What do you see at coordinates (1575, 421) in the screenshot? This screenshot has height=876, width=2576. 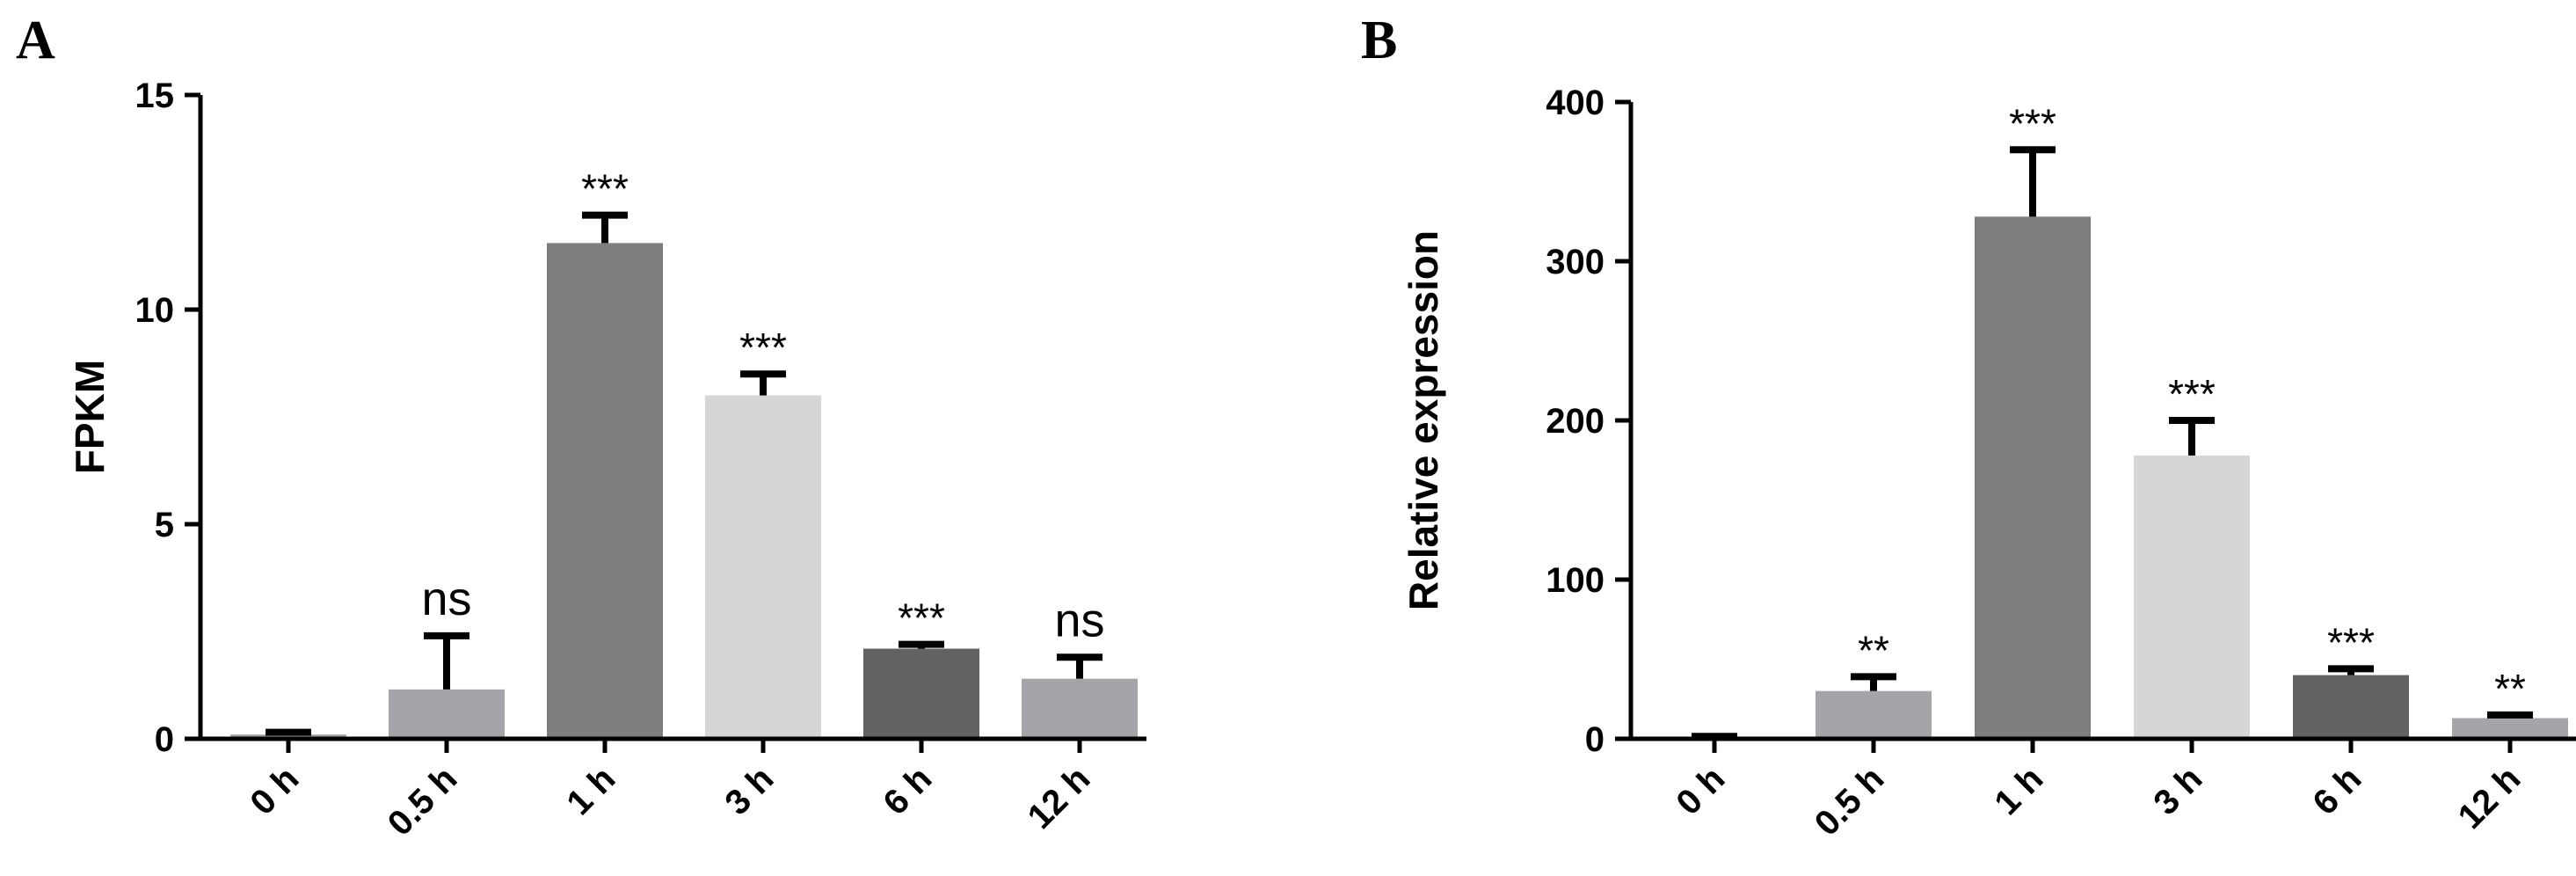 I see `y-tick-label: 200` at bounding box center [1575, 421].